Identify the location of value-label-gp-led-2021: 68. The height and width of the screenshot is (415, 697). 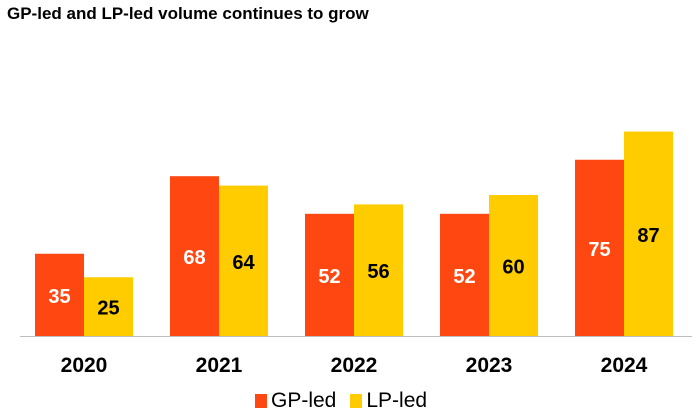
(194, 258).